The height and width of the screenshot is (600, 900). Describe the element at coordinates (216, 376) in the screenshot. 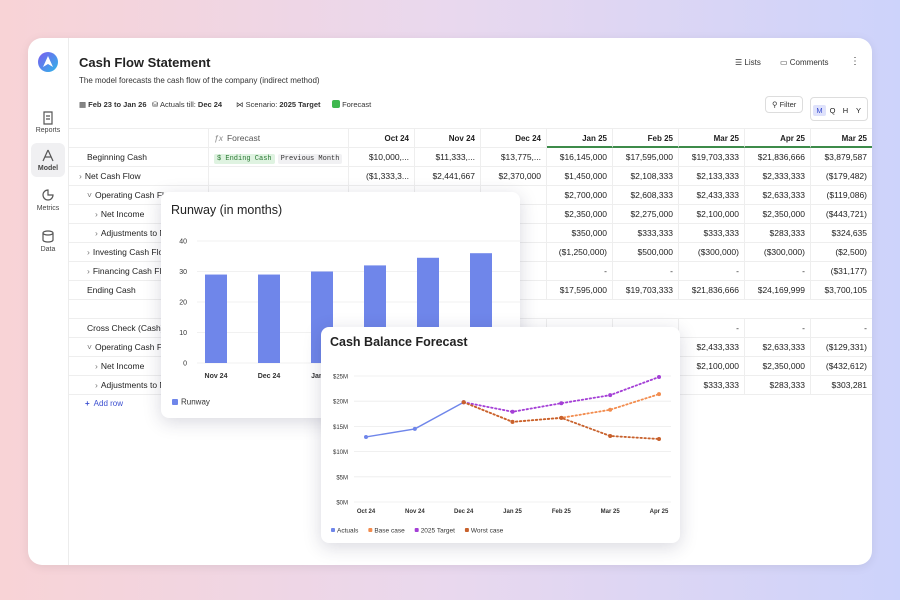

I see `x-tick-label: Nov 24` at that location.